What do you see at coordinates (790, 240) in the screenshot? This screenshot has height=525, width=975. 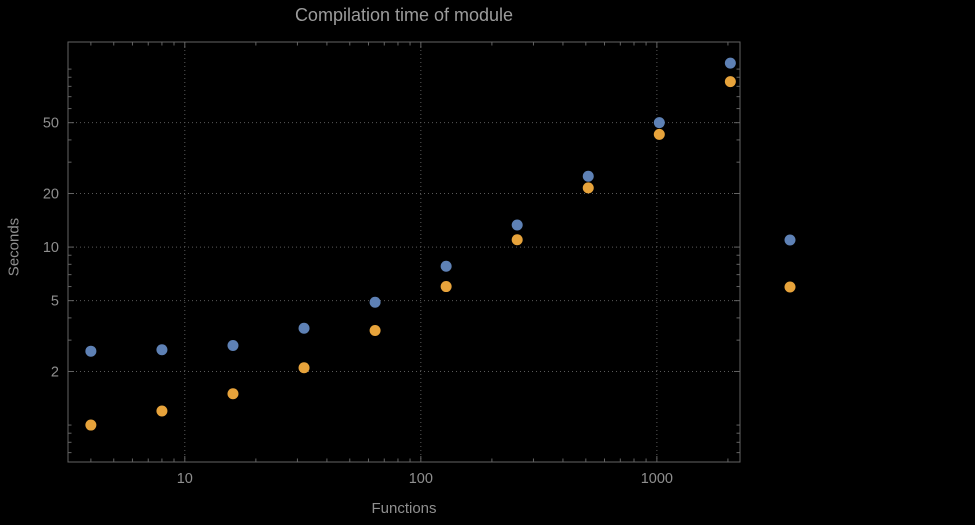 I see `legend-marker-blue` at bounding box center [790, 240].